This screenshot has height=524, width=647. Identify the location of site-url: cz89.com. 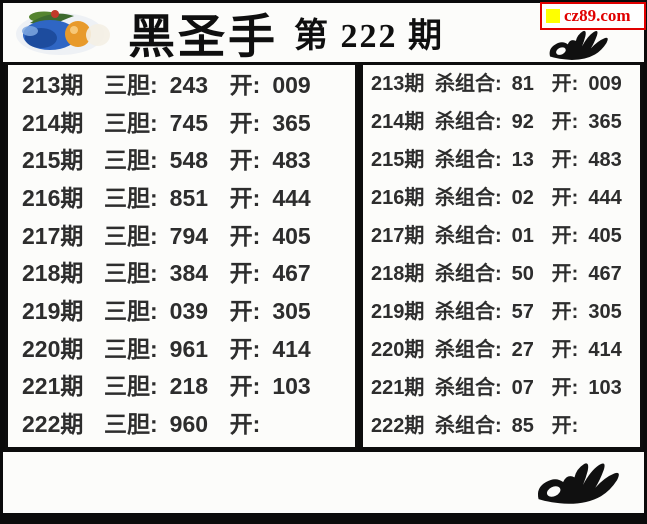
(597, 15).